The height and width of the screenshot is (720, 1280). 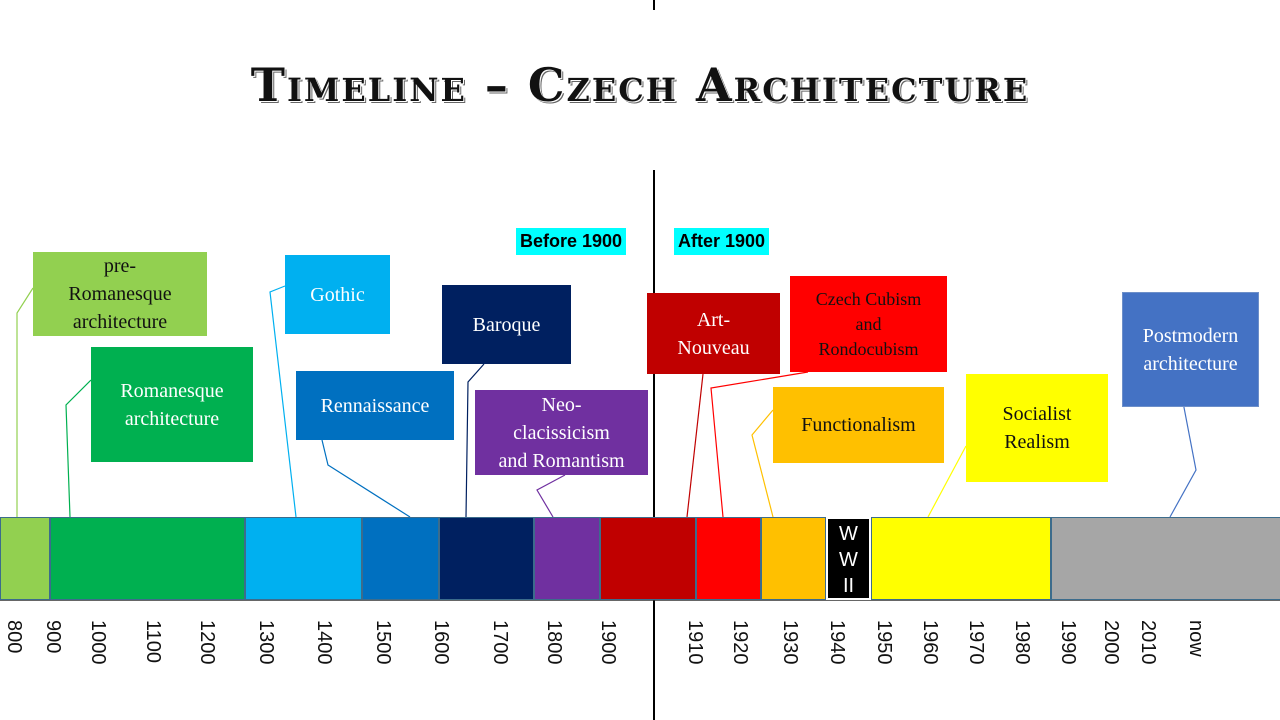 What do you see at coordinates (25, 402) in the screenshot?
I see `leader-line-preromanesque` at bounding box center [25, 402].